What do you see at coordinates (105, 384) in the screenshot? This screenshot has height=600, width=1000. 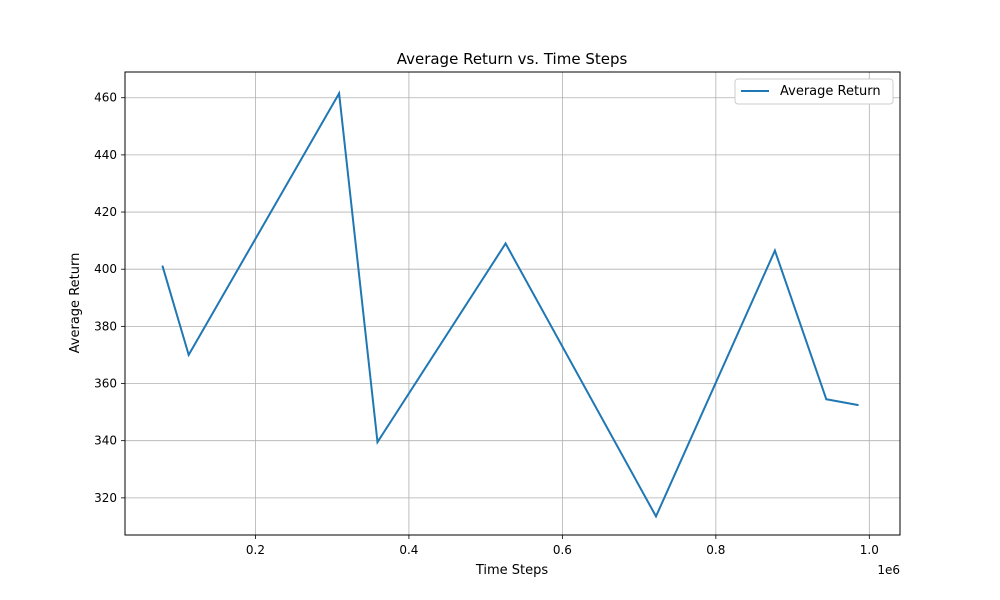 I see `y-tick-label: 360` at bounding box center [105, 384].